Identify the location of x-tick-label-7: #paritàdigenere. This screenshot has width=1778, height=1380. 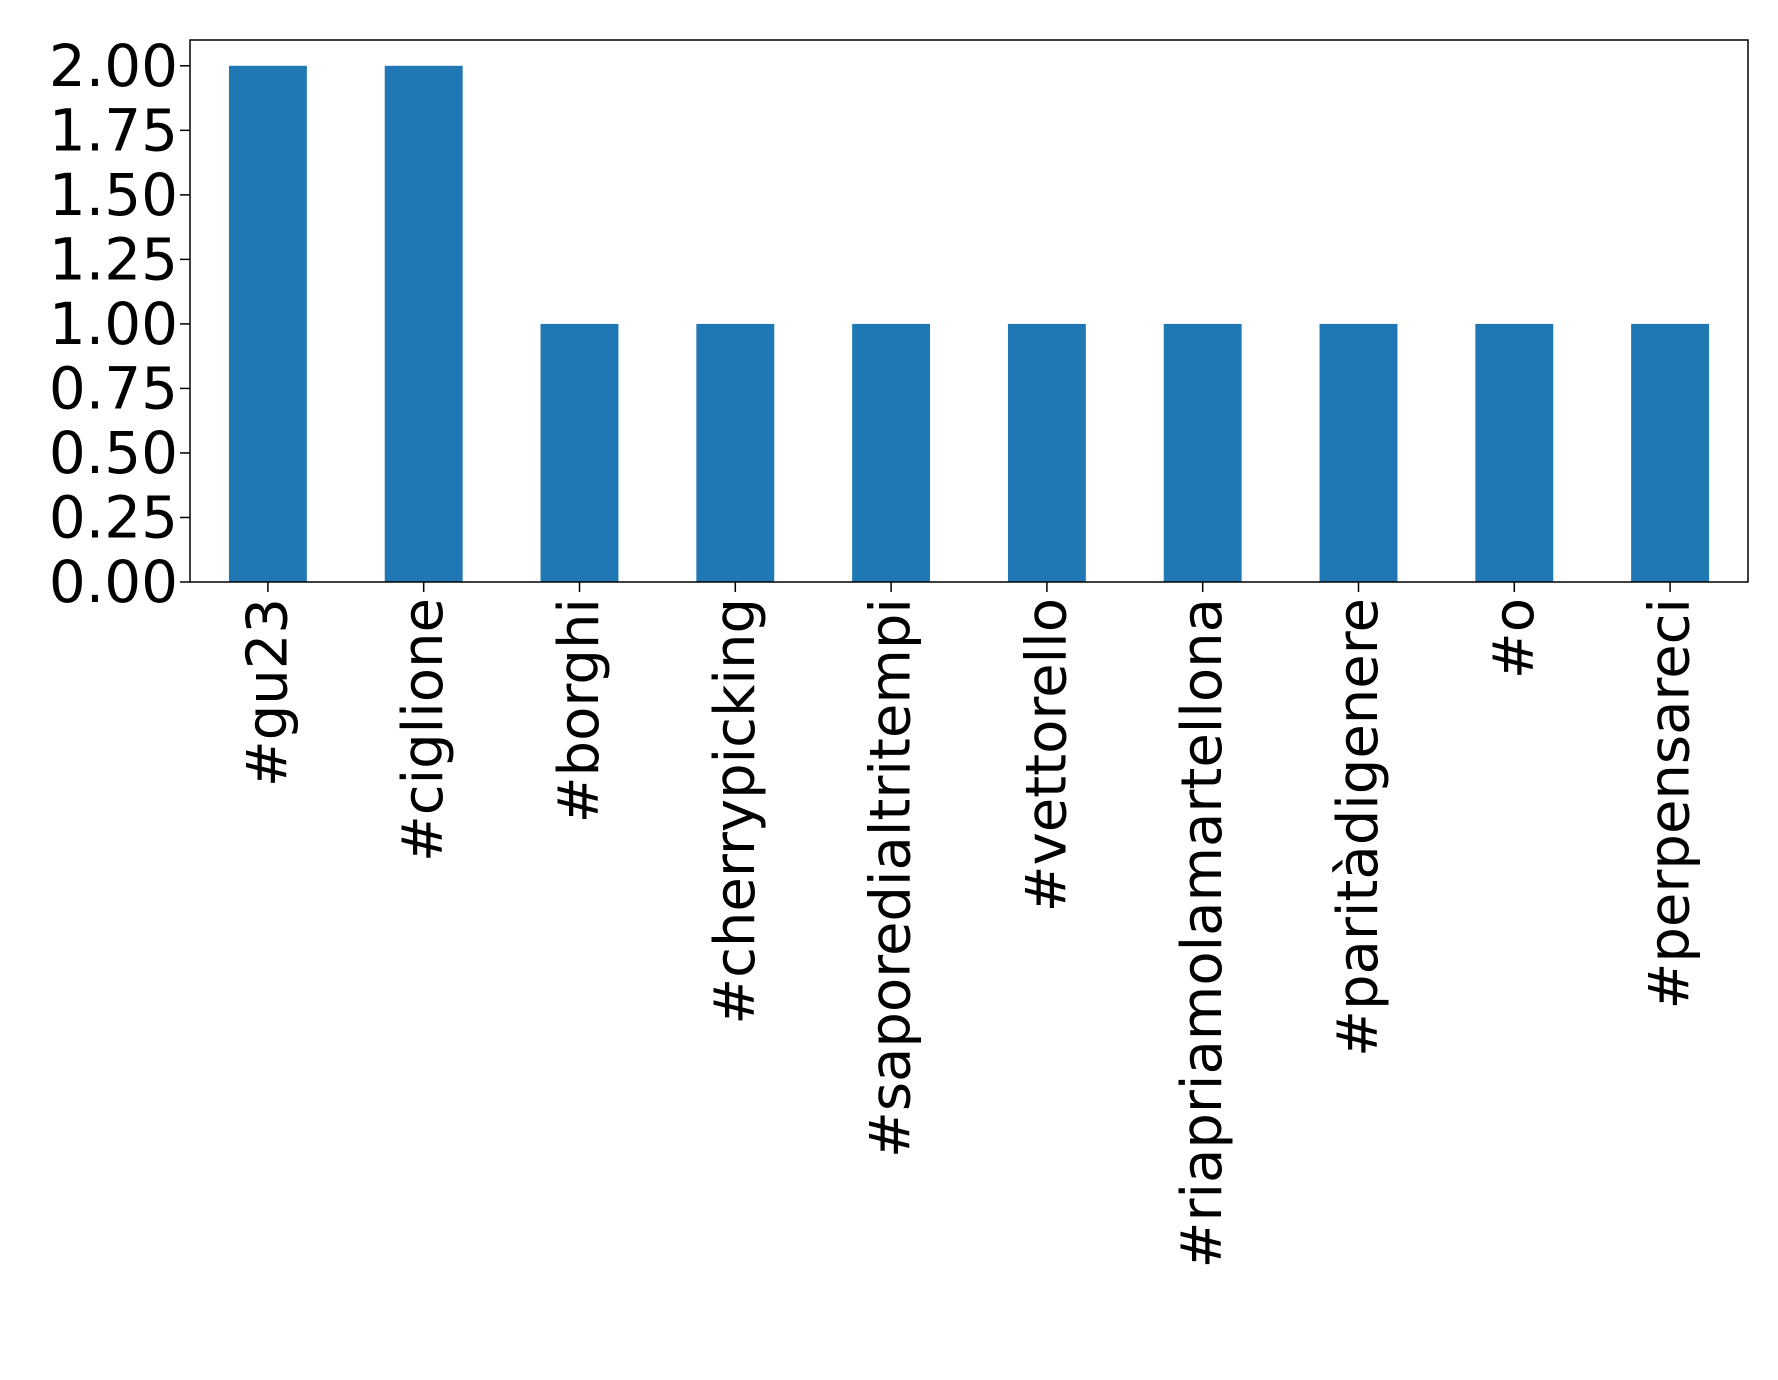
(1358, 827).